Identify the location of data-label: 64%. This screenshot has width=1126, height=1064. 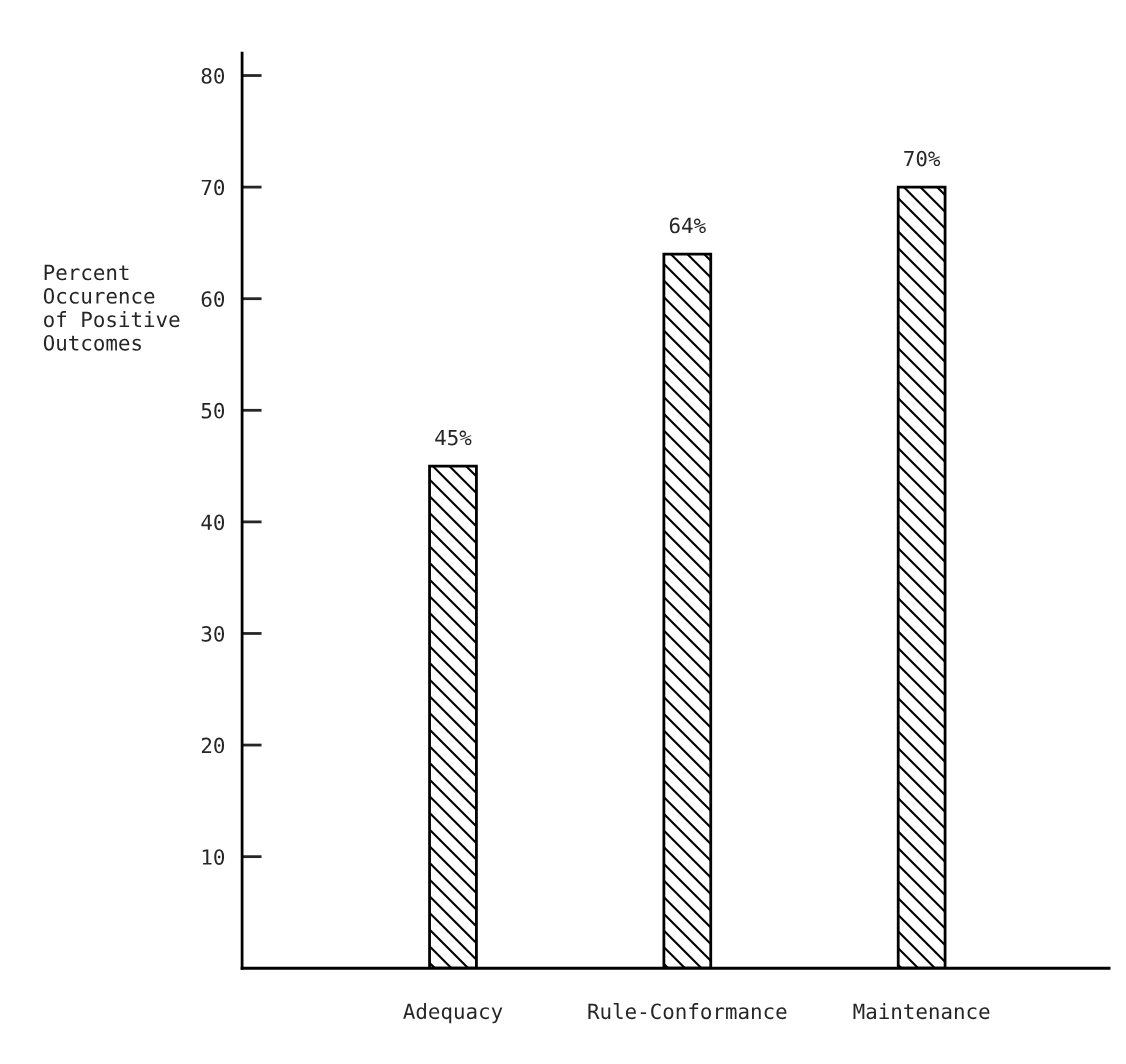
(687, 225).